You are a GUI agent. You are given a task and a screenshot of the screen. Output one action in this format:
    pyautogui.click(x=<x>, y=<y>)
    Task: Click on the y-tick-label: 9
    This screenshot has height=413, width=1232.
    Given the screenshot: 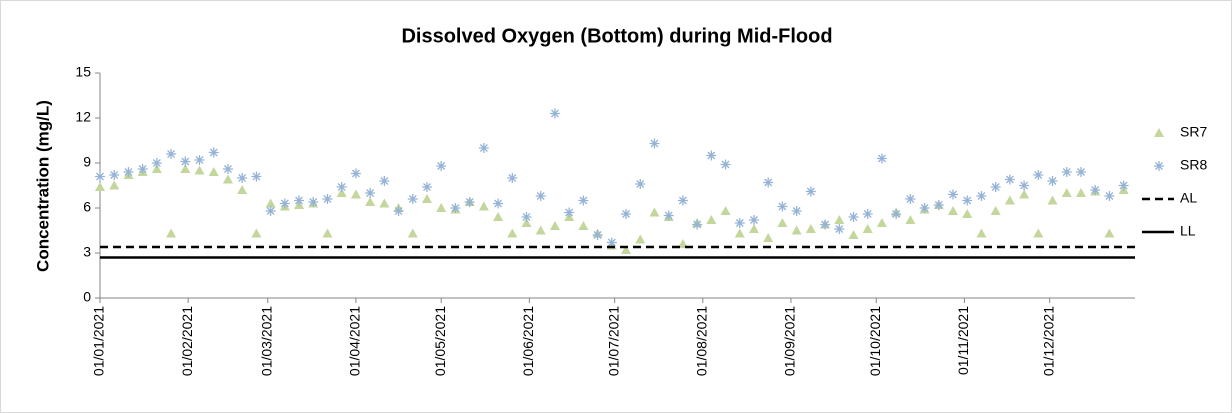 What is the action you would take?
    pyautogui.click(x=87, y=162)
    